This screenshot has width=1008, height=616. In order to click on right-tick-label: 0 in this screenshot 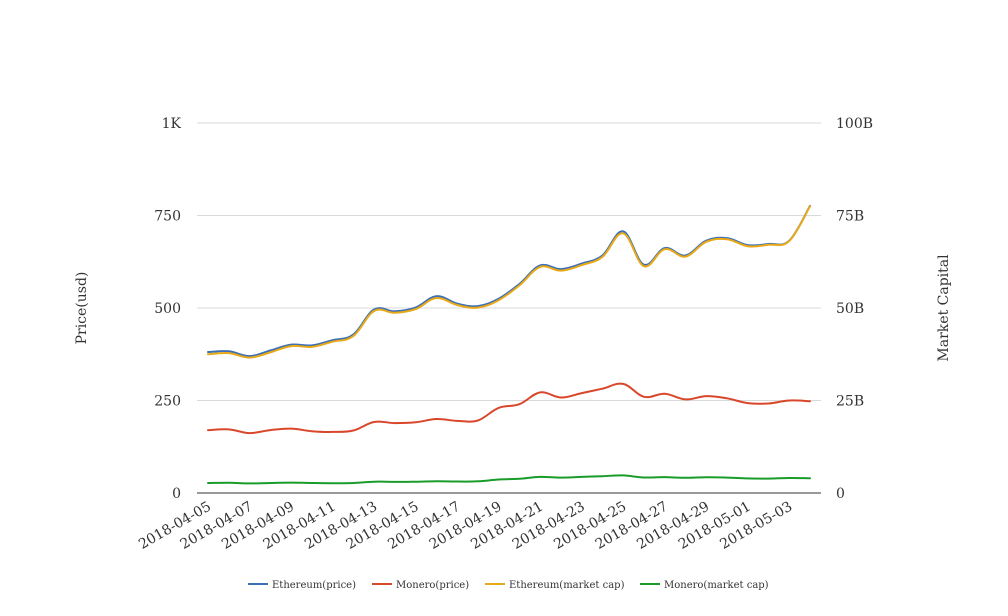, I will do `click(840, 494)`.